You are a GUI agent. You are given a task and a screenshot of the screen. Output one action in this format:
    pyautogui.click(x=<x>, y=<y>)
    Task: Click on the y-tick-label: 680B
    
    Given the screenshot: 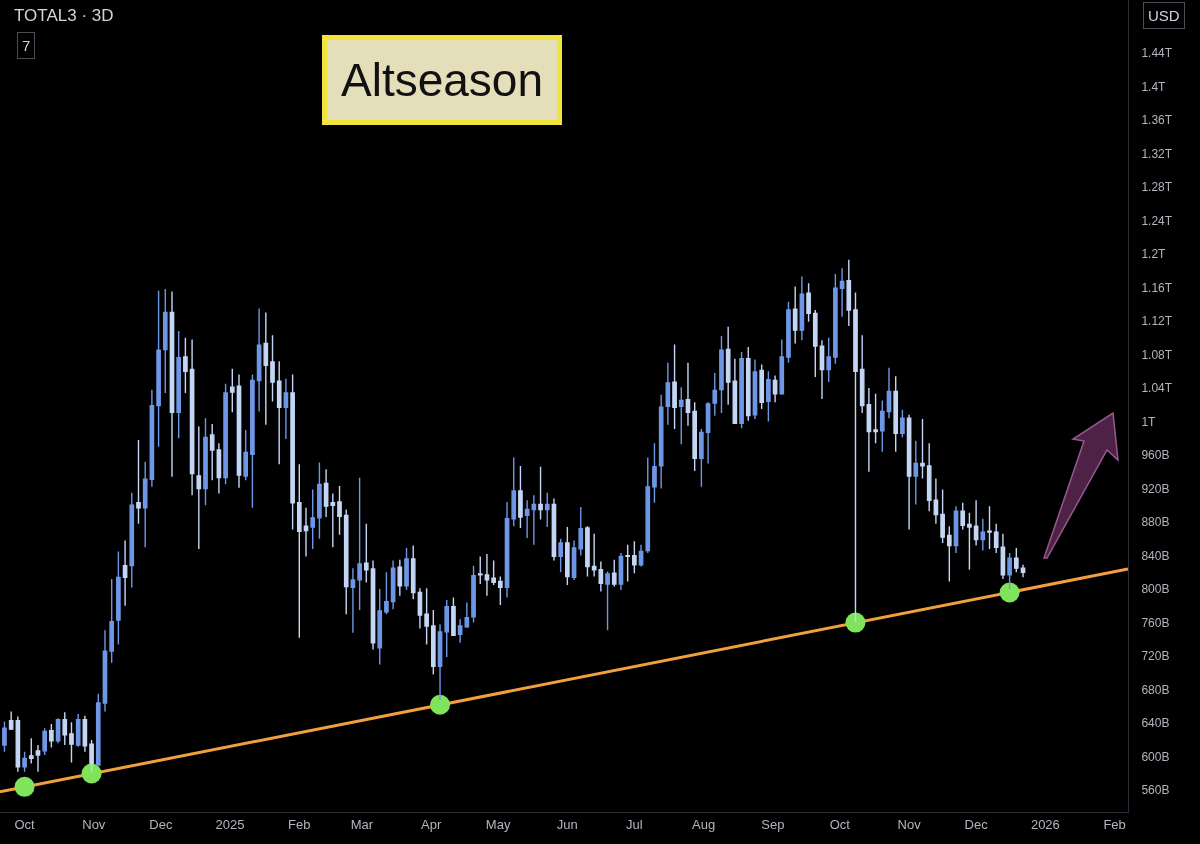 What is the action you would take?
    pyautogui.click(x=1155, y=689)
    